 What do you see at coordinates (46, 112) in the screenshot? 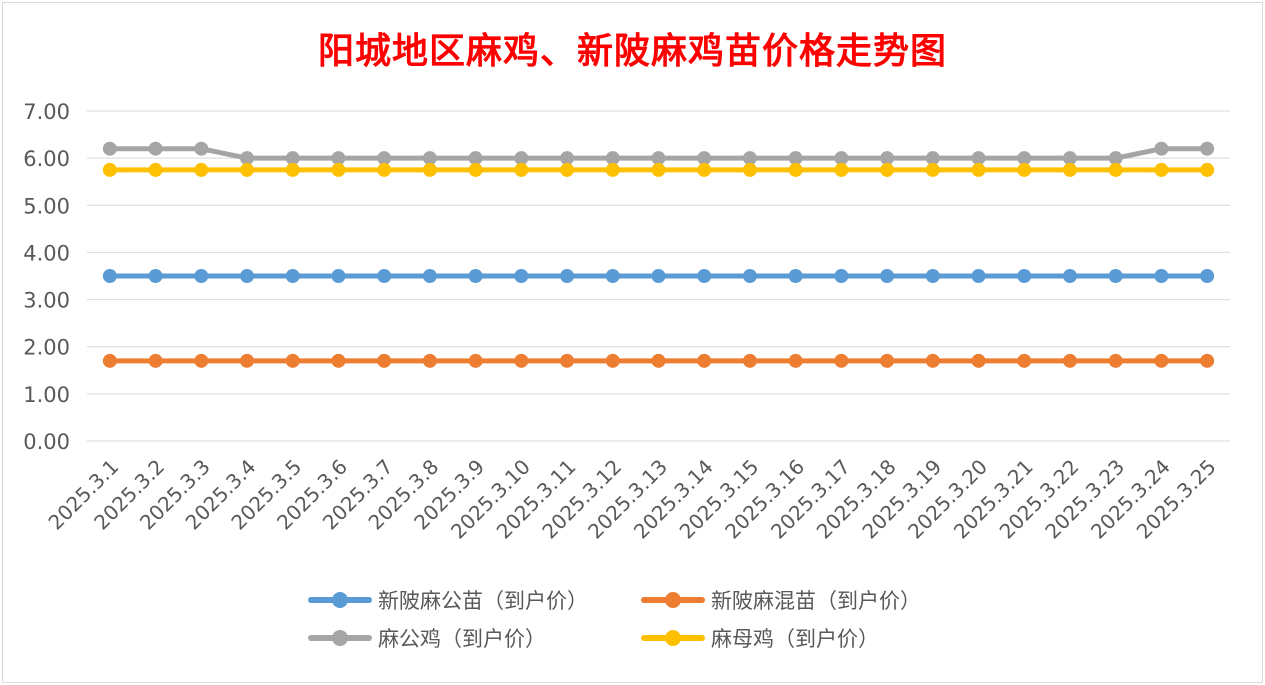
I see `y-tick-label: 7.00` at bounding box center [46, 112].